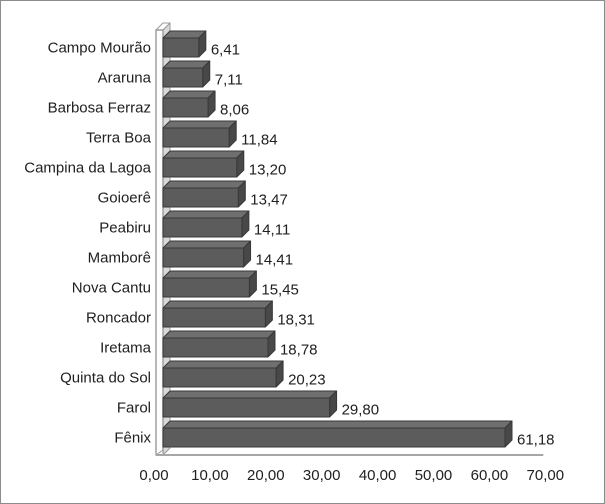 This screenshot has height=504, width=605. Describe the element at coordinates (87, 168) in the screenshot. I see `category-label: Campina da Lagoa` at that location.